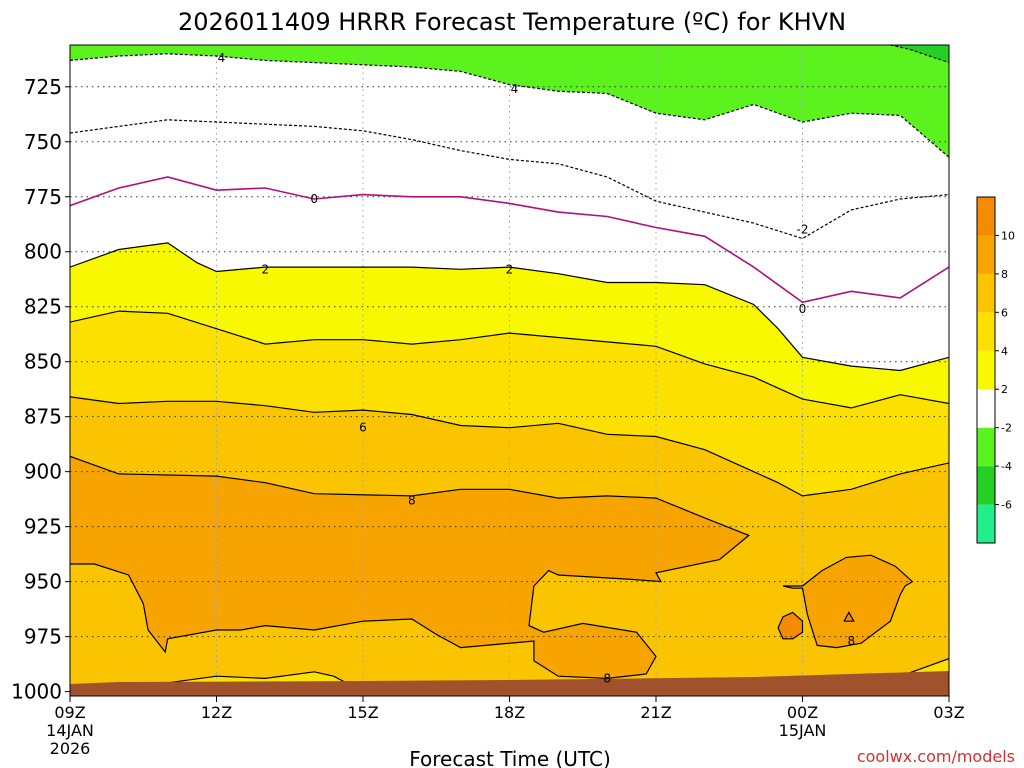 Image resolution: width=1024 pixels, height=768 pixels. Describe the element at coordinates (1006, 505) in the screenshot. I see `colorbar-label: -6` at that location.